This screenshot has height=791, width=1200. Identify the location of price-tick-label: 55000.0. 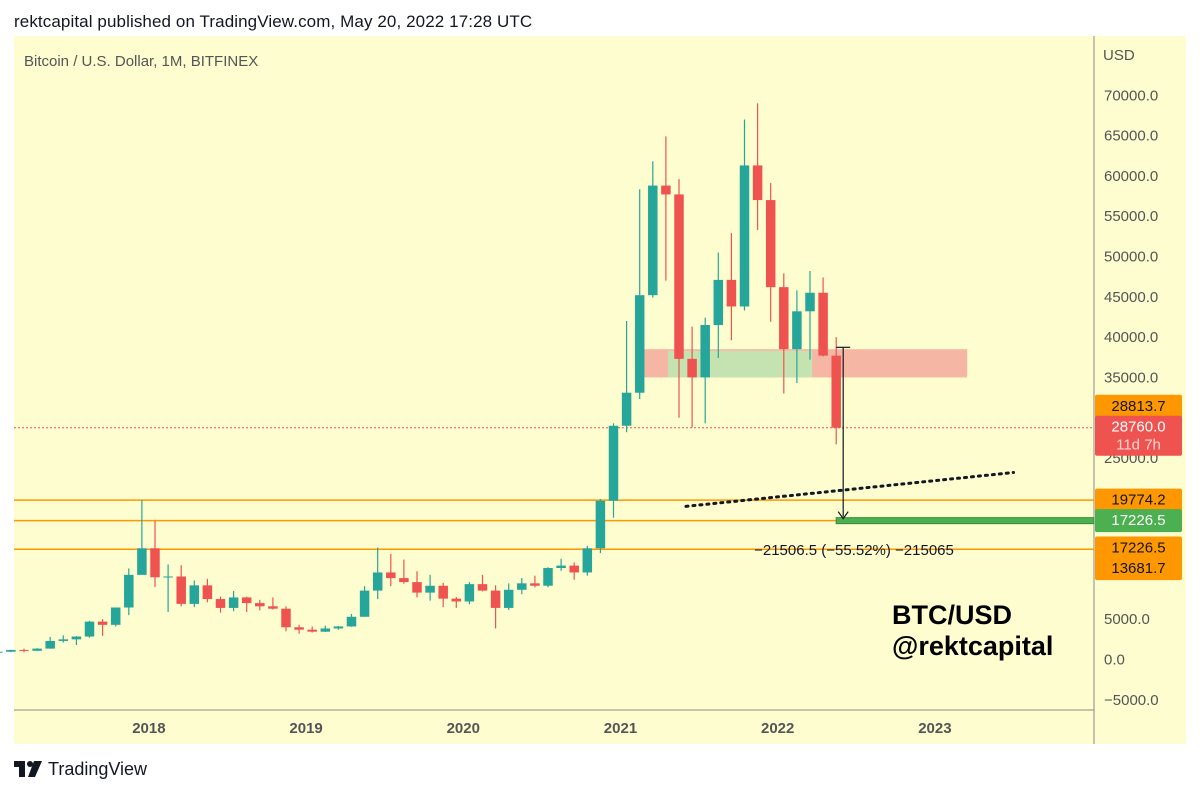
(1131, 216).